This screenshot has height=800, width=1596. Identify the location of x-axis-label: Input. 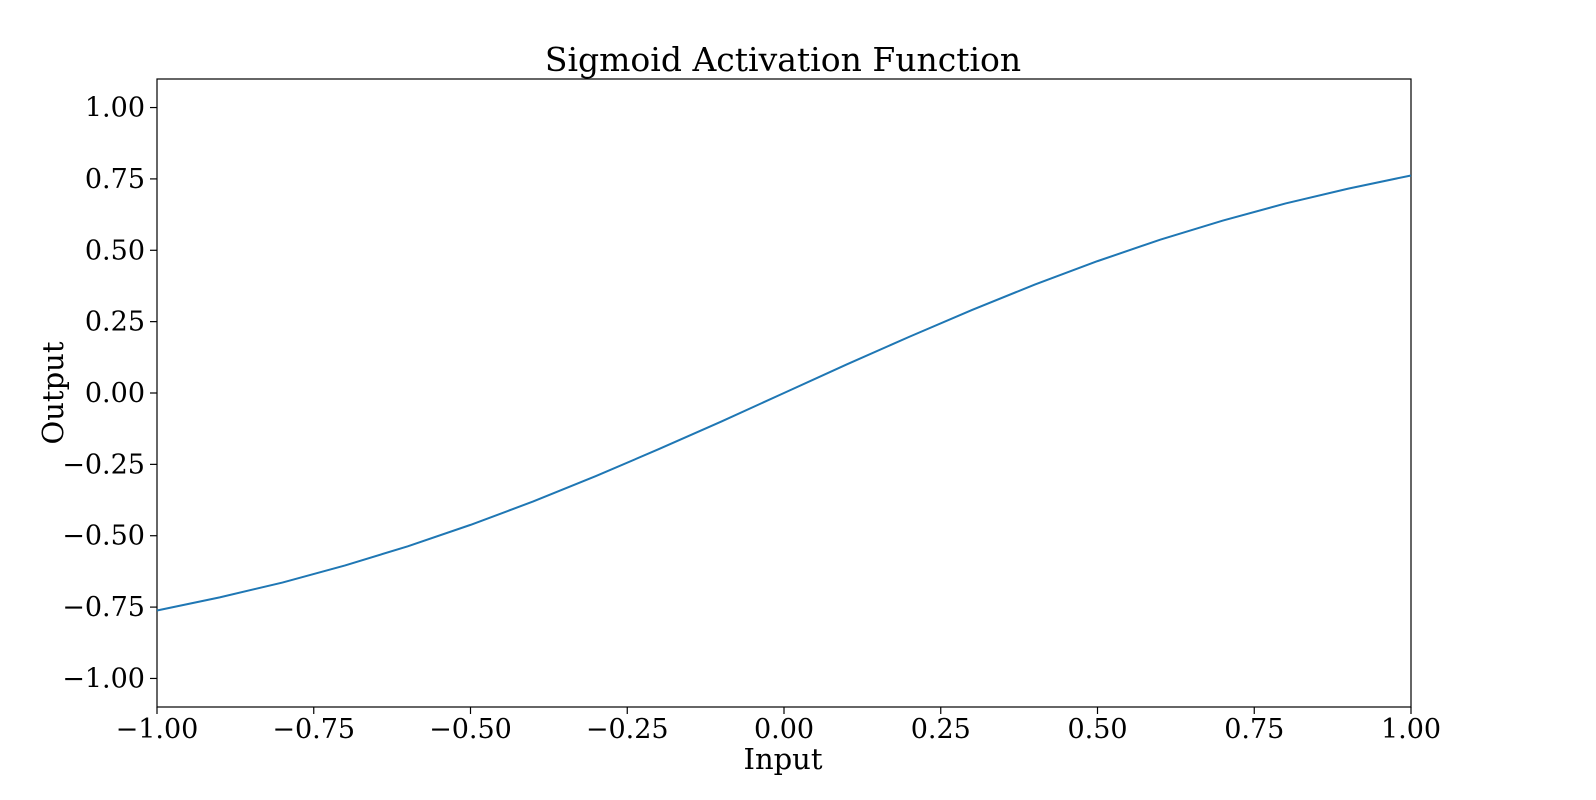
(782, 759).